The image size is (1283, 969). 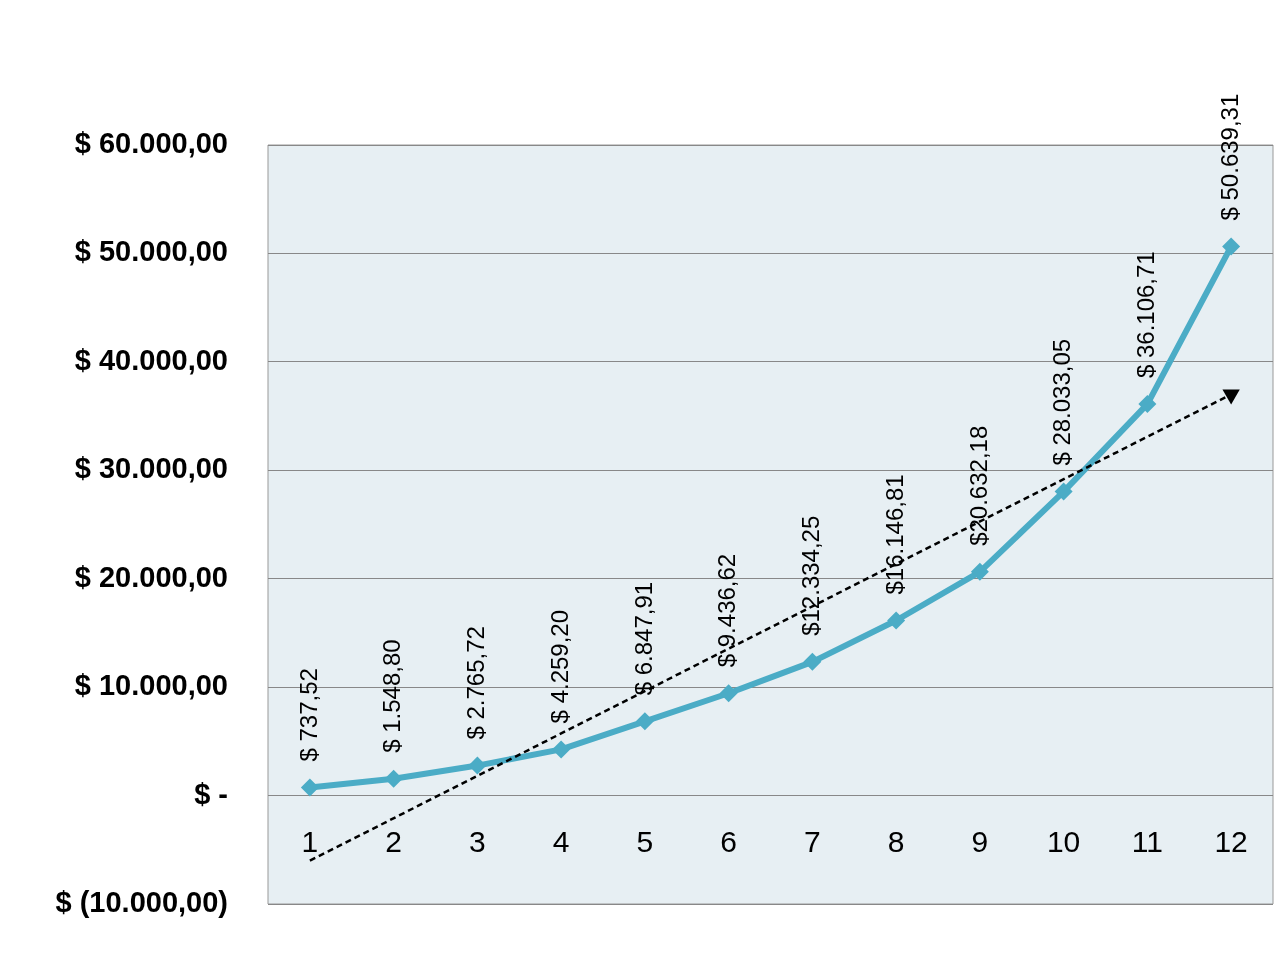 What do you see at coordinates (894, 534) in the screenshot?
I see `data-label: $16.146,81` at bounding box center [894, 534].